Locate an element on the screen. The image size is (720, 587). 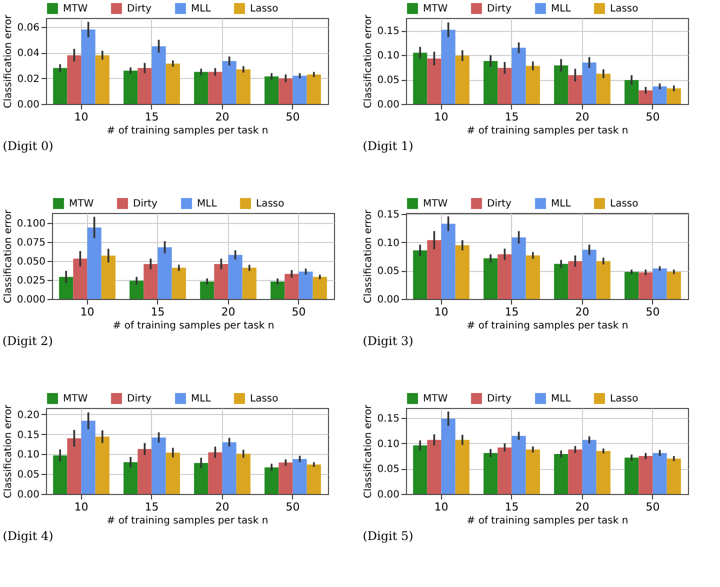
y-tick-label: 0.100 is located at coordinates (31, 224).